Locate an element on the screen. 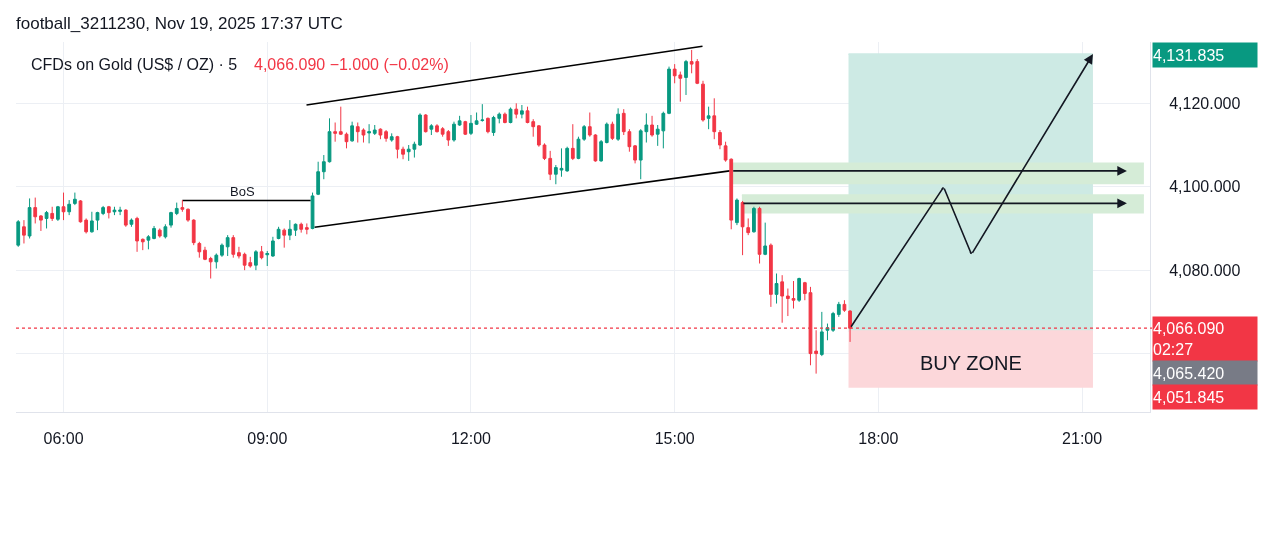 The width and height of the screenshot is (1280, 551). text: 4,051.845 is located at coordinates (1189, 397).